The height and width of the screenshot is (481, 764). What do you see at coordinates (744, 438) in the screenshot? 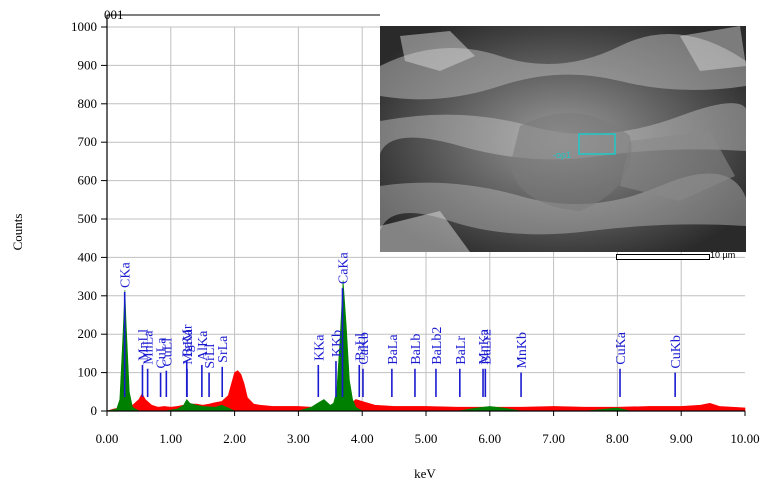
I see `x-tick-label: 10.00` at bounding box center [744, 438].